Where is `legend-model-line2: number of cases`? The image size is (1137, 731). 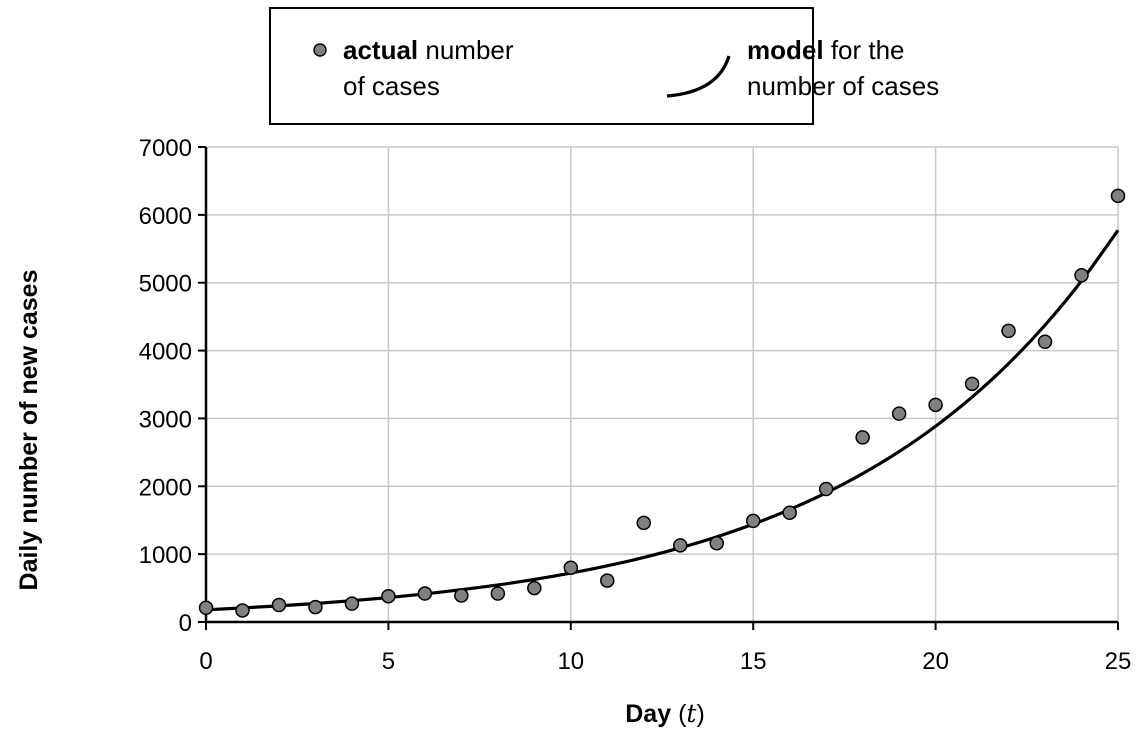 legend-model-line2: number of cases is located at coordinates (843, 86).